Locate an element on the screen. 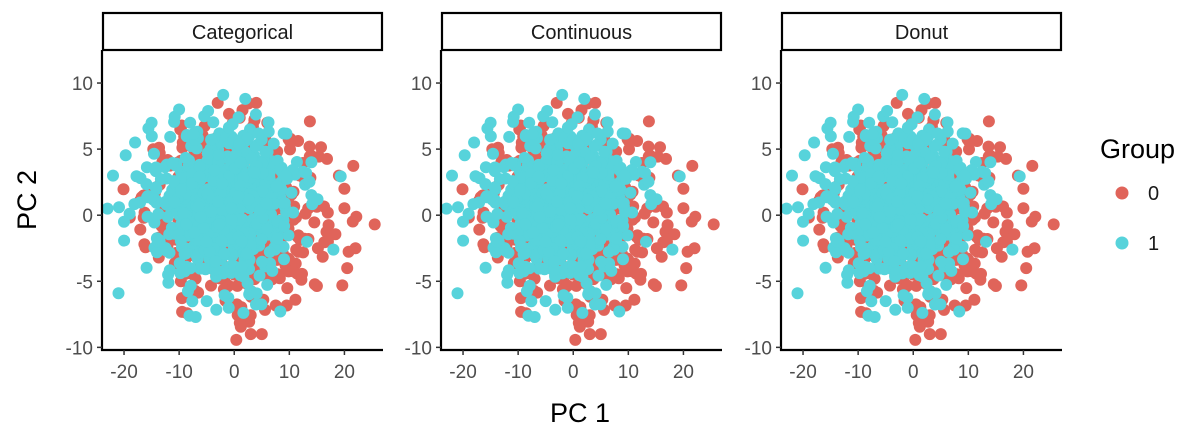 Image resolution: width=1200 pixels, height=440 pixels. x-tick-label: 0 is located at coordinates (913, 372).